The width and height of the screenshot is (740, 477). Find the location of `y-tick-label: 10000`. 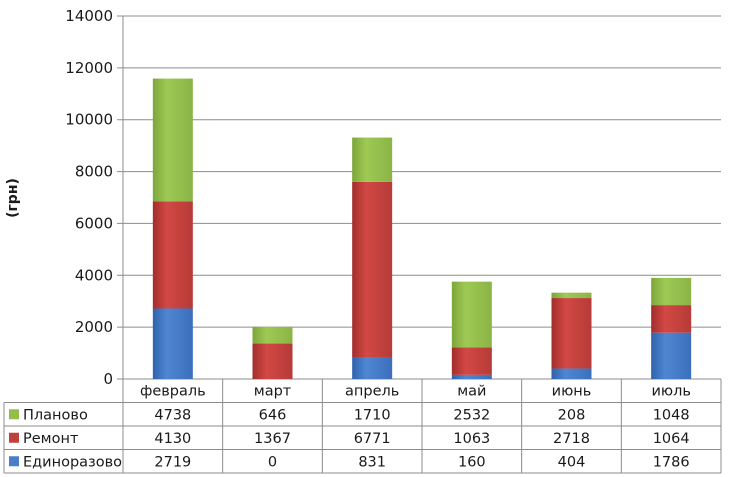

y-tick-label: 10000 is located at coordinates (89, 120).